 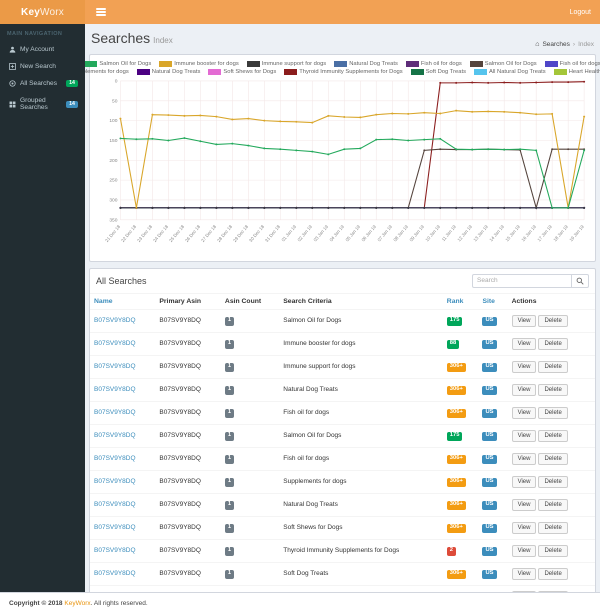 I want to click on sidebar-item-grouped-searches: Grouped Searches 14, so click(x=42, y=104).